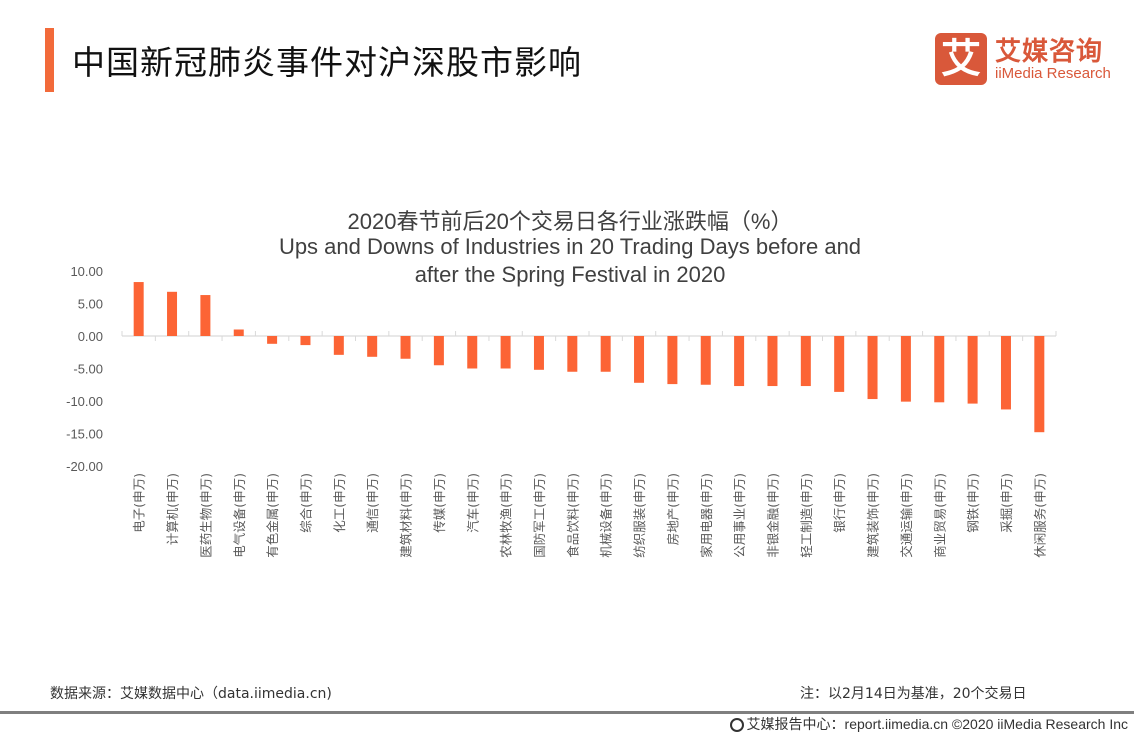 The width and height of the screenshot is (1134, 737). I want to click on x-category-label: 通信(申万), so click(372, 503).